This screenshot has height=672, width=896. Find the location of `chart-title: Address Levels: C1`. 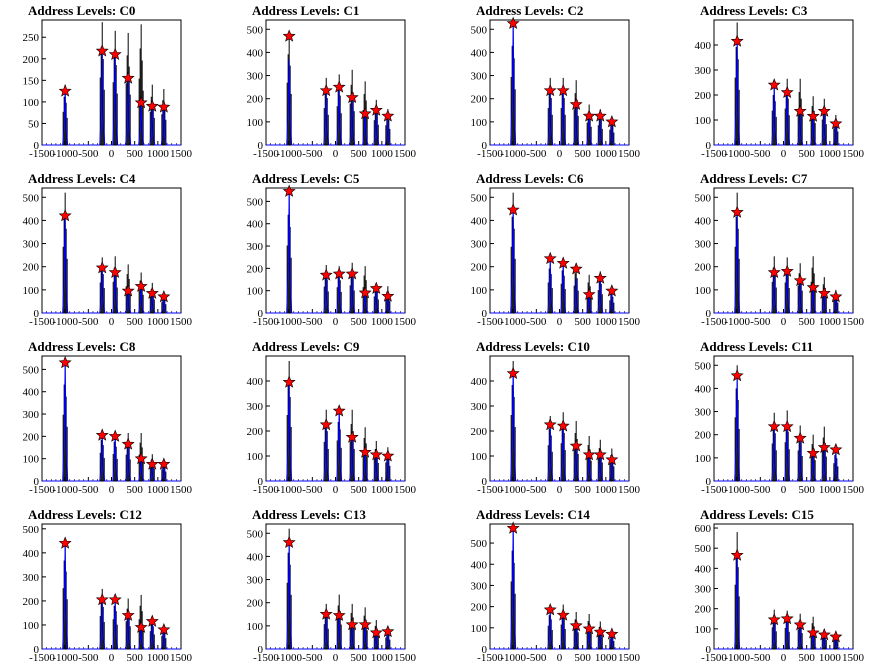

chart-title: Address Levels: C1 is located at coordinates (306, 10).